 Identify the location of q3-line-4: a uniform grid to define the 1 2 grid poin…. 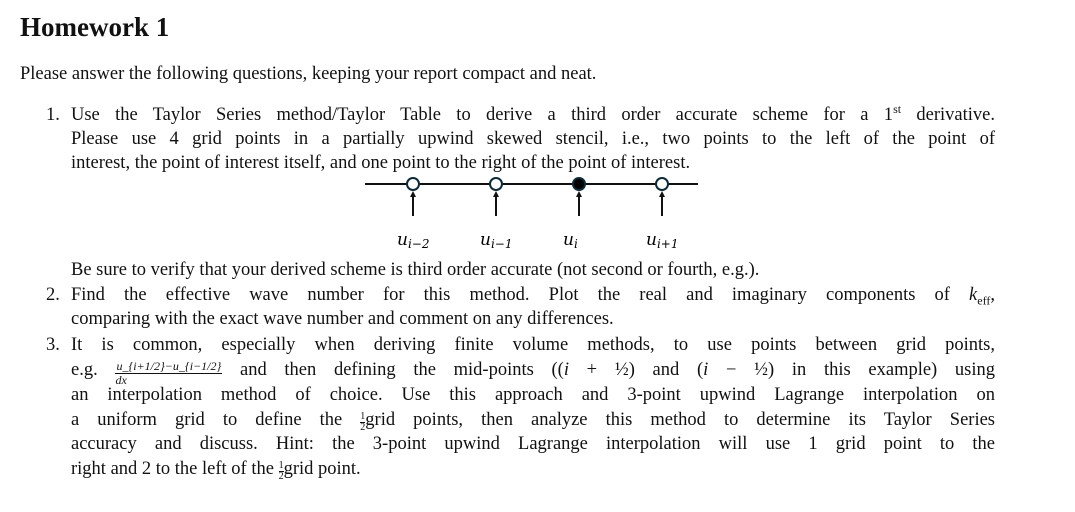
(533, 420).